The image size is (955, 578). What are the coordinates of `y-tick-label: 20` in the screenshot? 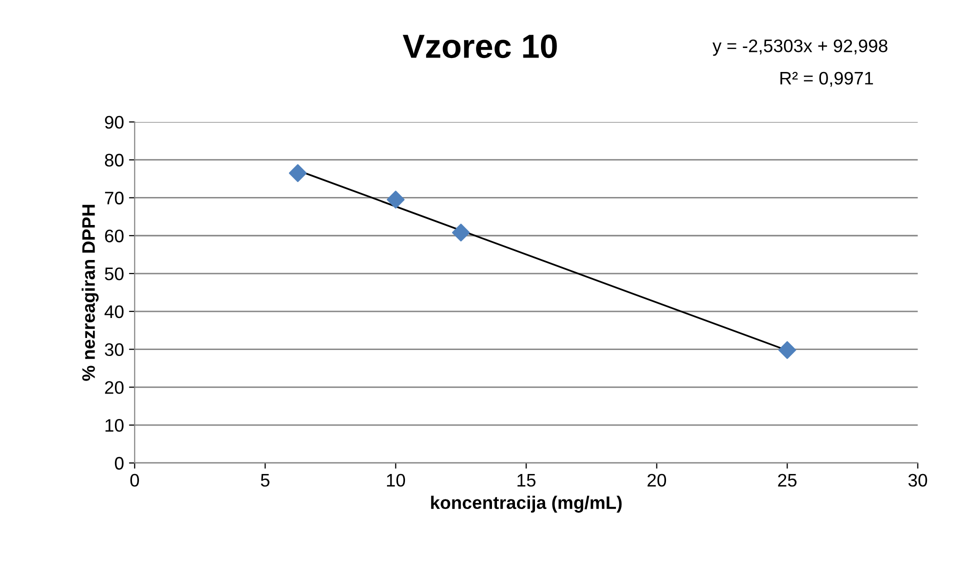 It's located at (114, 387).